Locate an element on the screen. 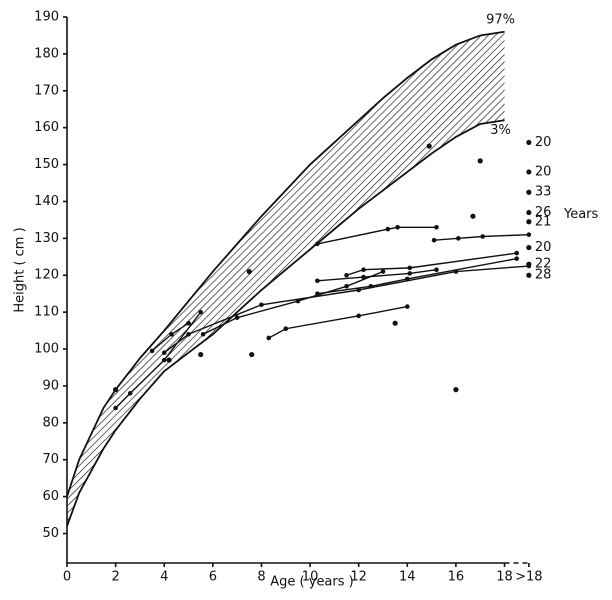 Image resolution: width=612 pixels, height=600 pixels. x-tick-label: 14 is located at coordinates (407, 577).